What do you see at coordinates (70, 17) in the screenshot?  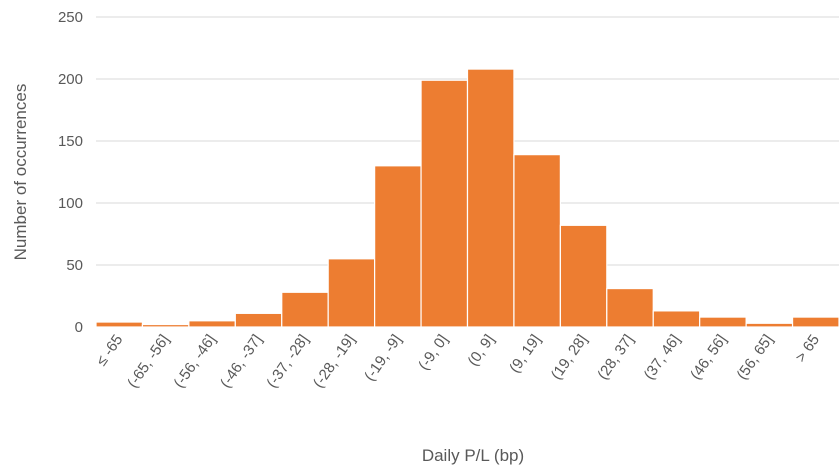 I see `y-tick-label: 250` at bounding box center [70, 17].